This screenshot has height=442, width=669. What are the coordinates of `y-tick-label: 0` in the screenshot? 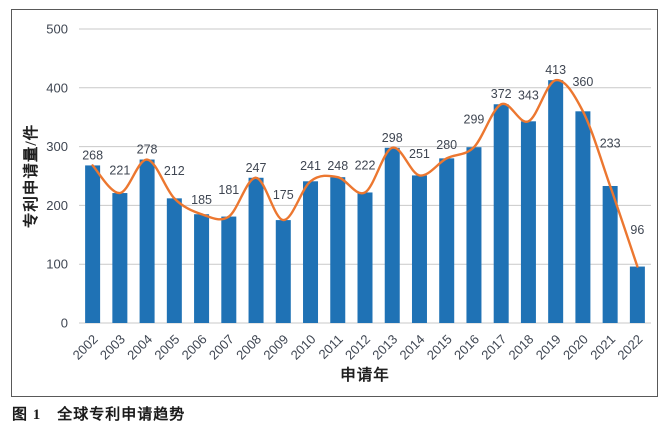 It's located at (64, 323).